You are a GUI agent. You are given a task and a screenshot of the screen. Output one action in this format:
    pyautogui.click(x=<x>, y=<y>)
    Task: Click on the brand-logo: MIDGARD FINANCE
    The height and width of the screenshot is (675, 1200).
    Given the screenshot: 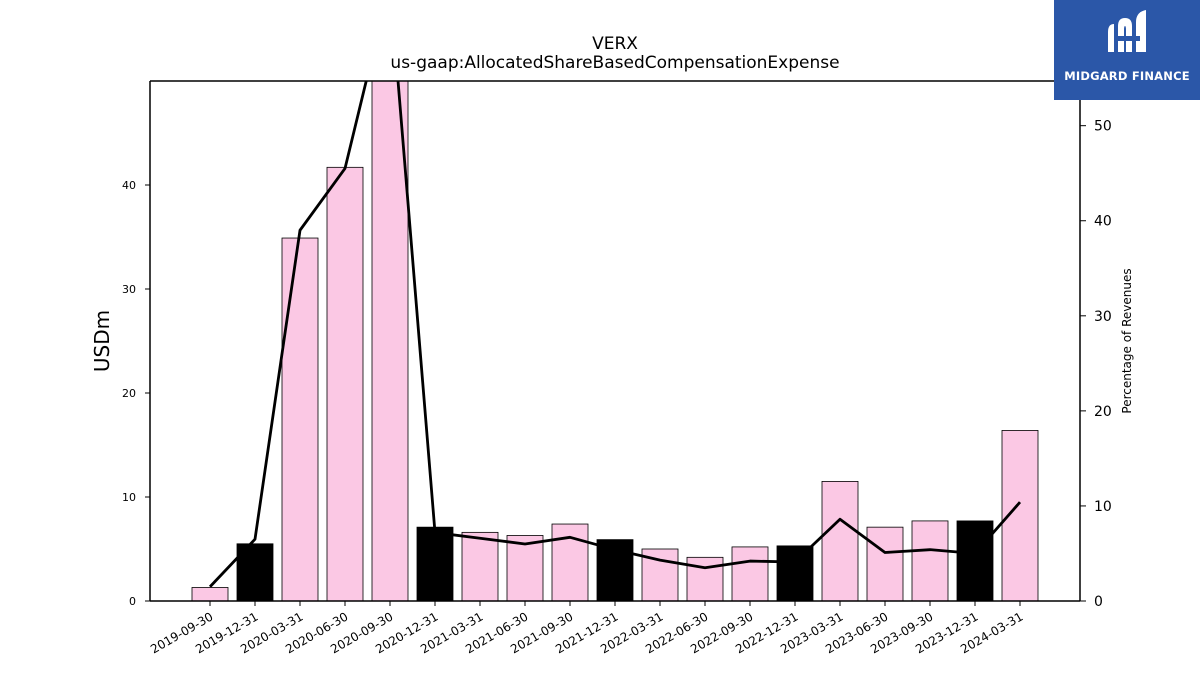 What is the action you would take?
    pyautogui.click(x=1127, y=50)
    